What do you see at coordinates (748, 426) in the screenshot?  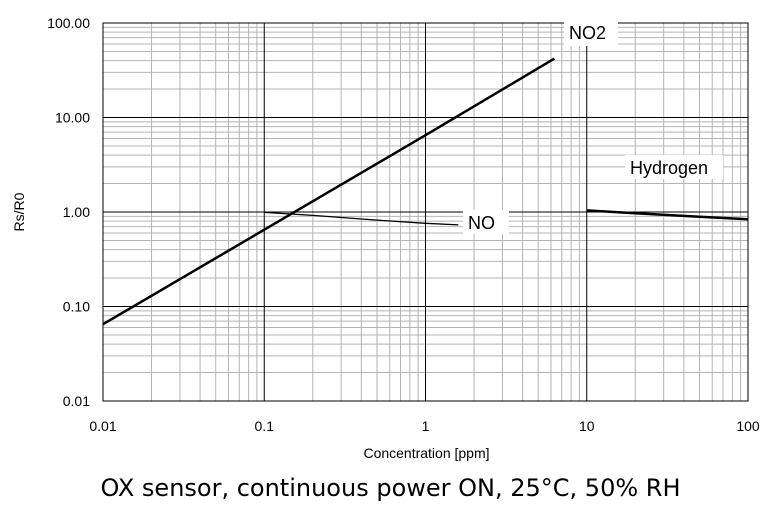 I see `x-tick-label: 100` at bounding box center [748, 426].